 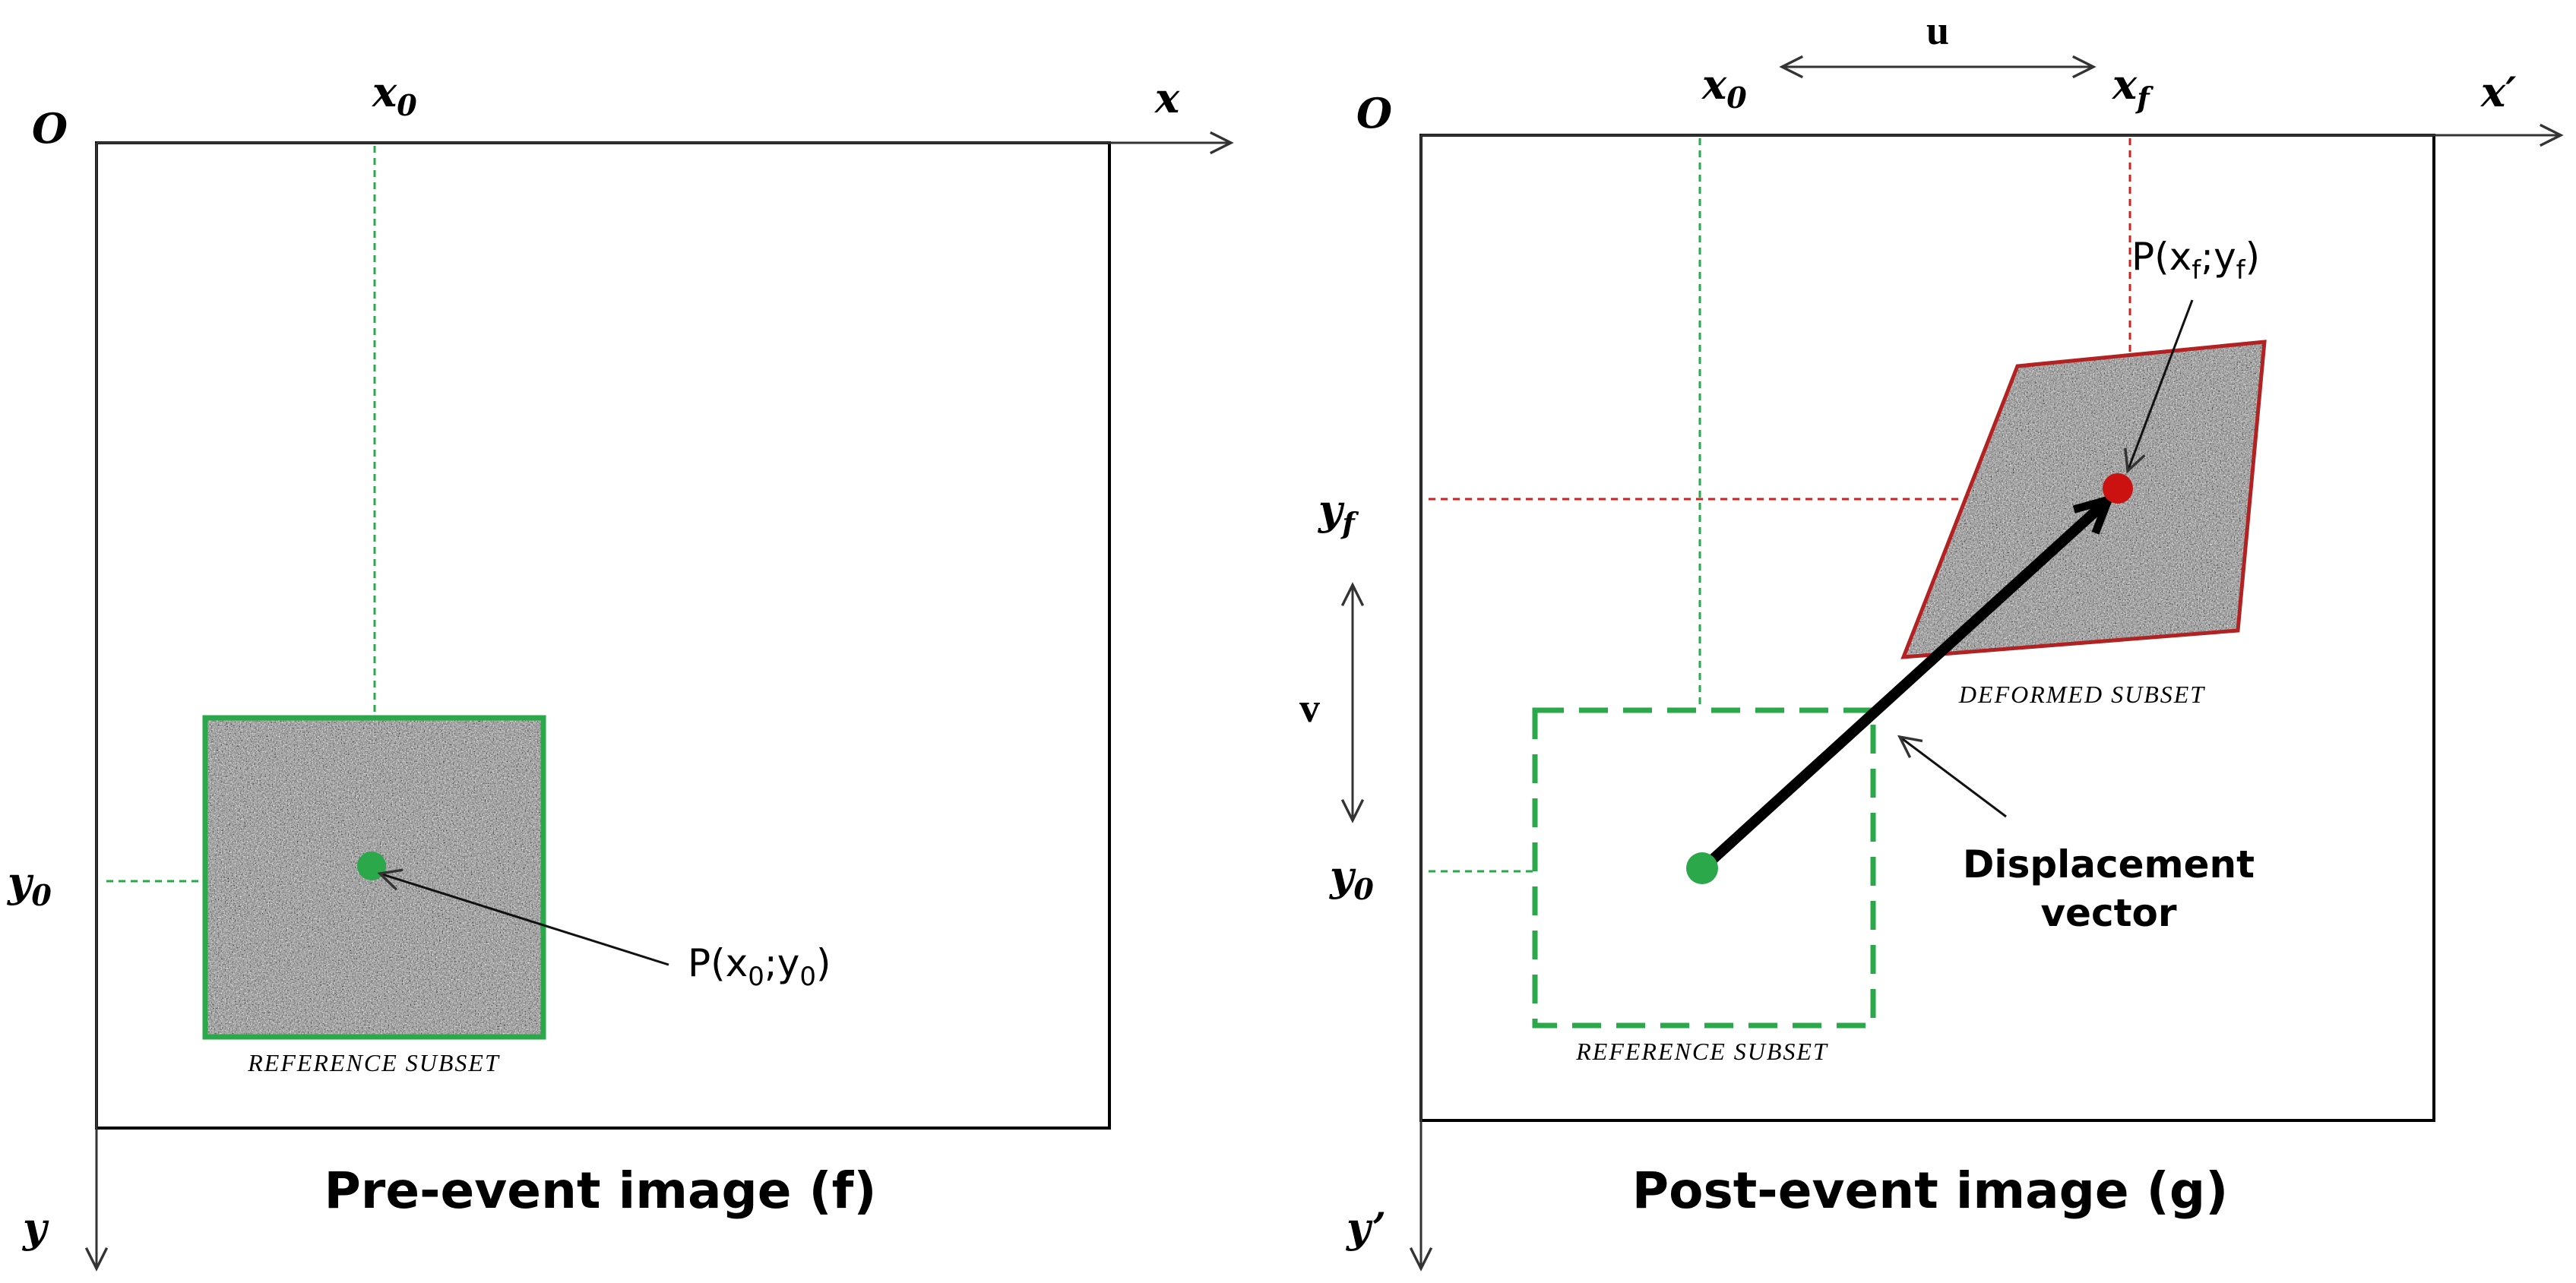 What do you see at coordinates (2195, 260) in the screenshot?
I see `deformed-point-label: P(xf;yf)` at bounding box center [2195, 260].